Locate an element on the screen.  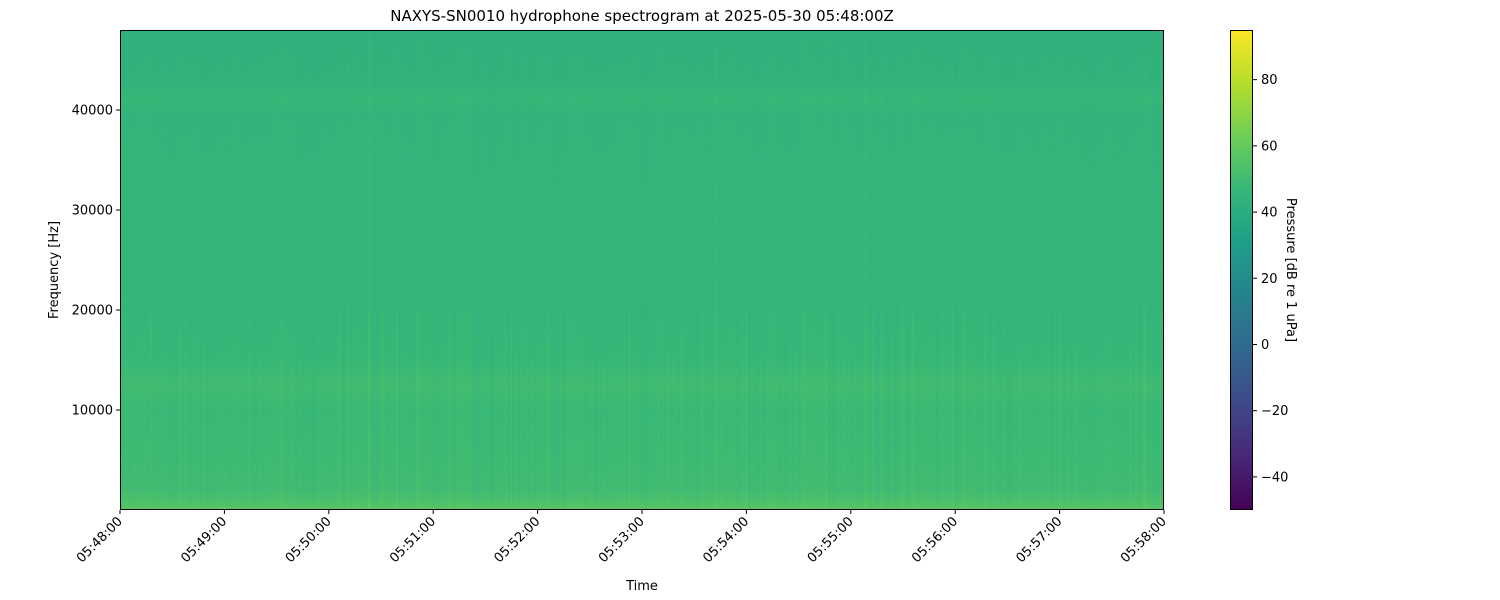
x-tick-label: 05:49:00 is located at coordinates (204, 540).